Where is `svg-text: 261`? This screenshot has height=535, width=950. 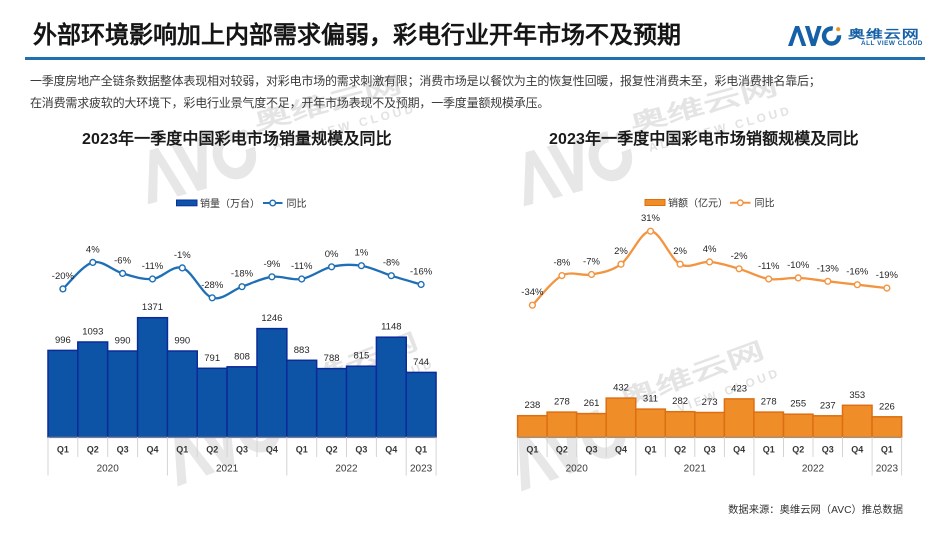
svg-text: 261 is located at coordinates (592, 403).